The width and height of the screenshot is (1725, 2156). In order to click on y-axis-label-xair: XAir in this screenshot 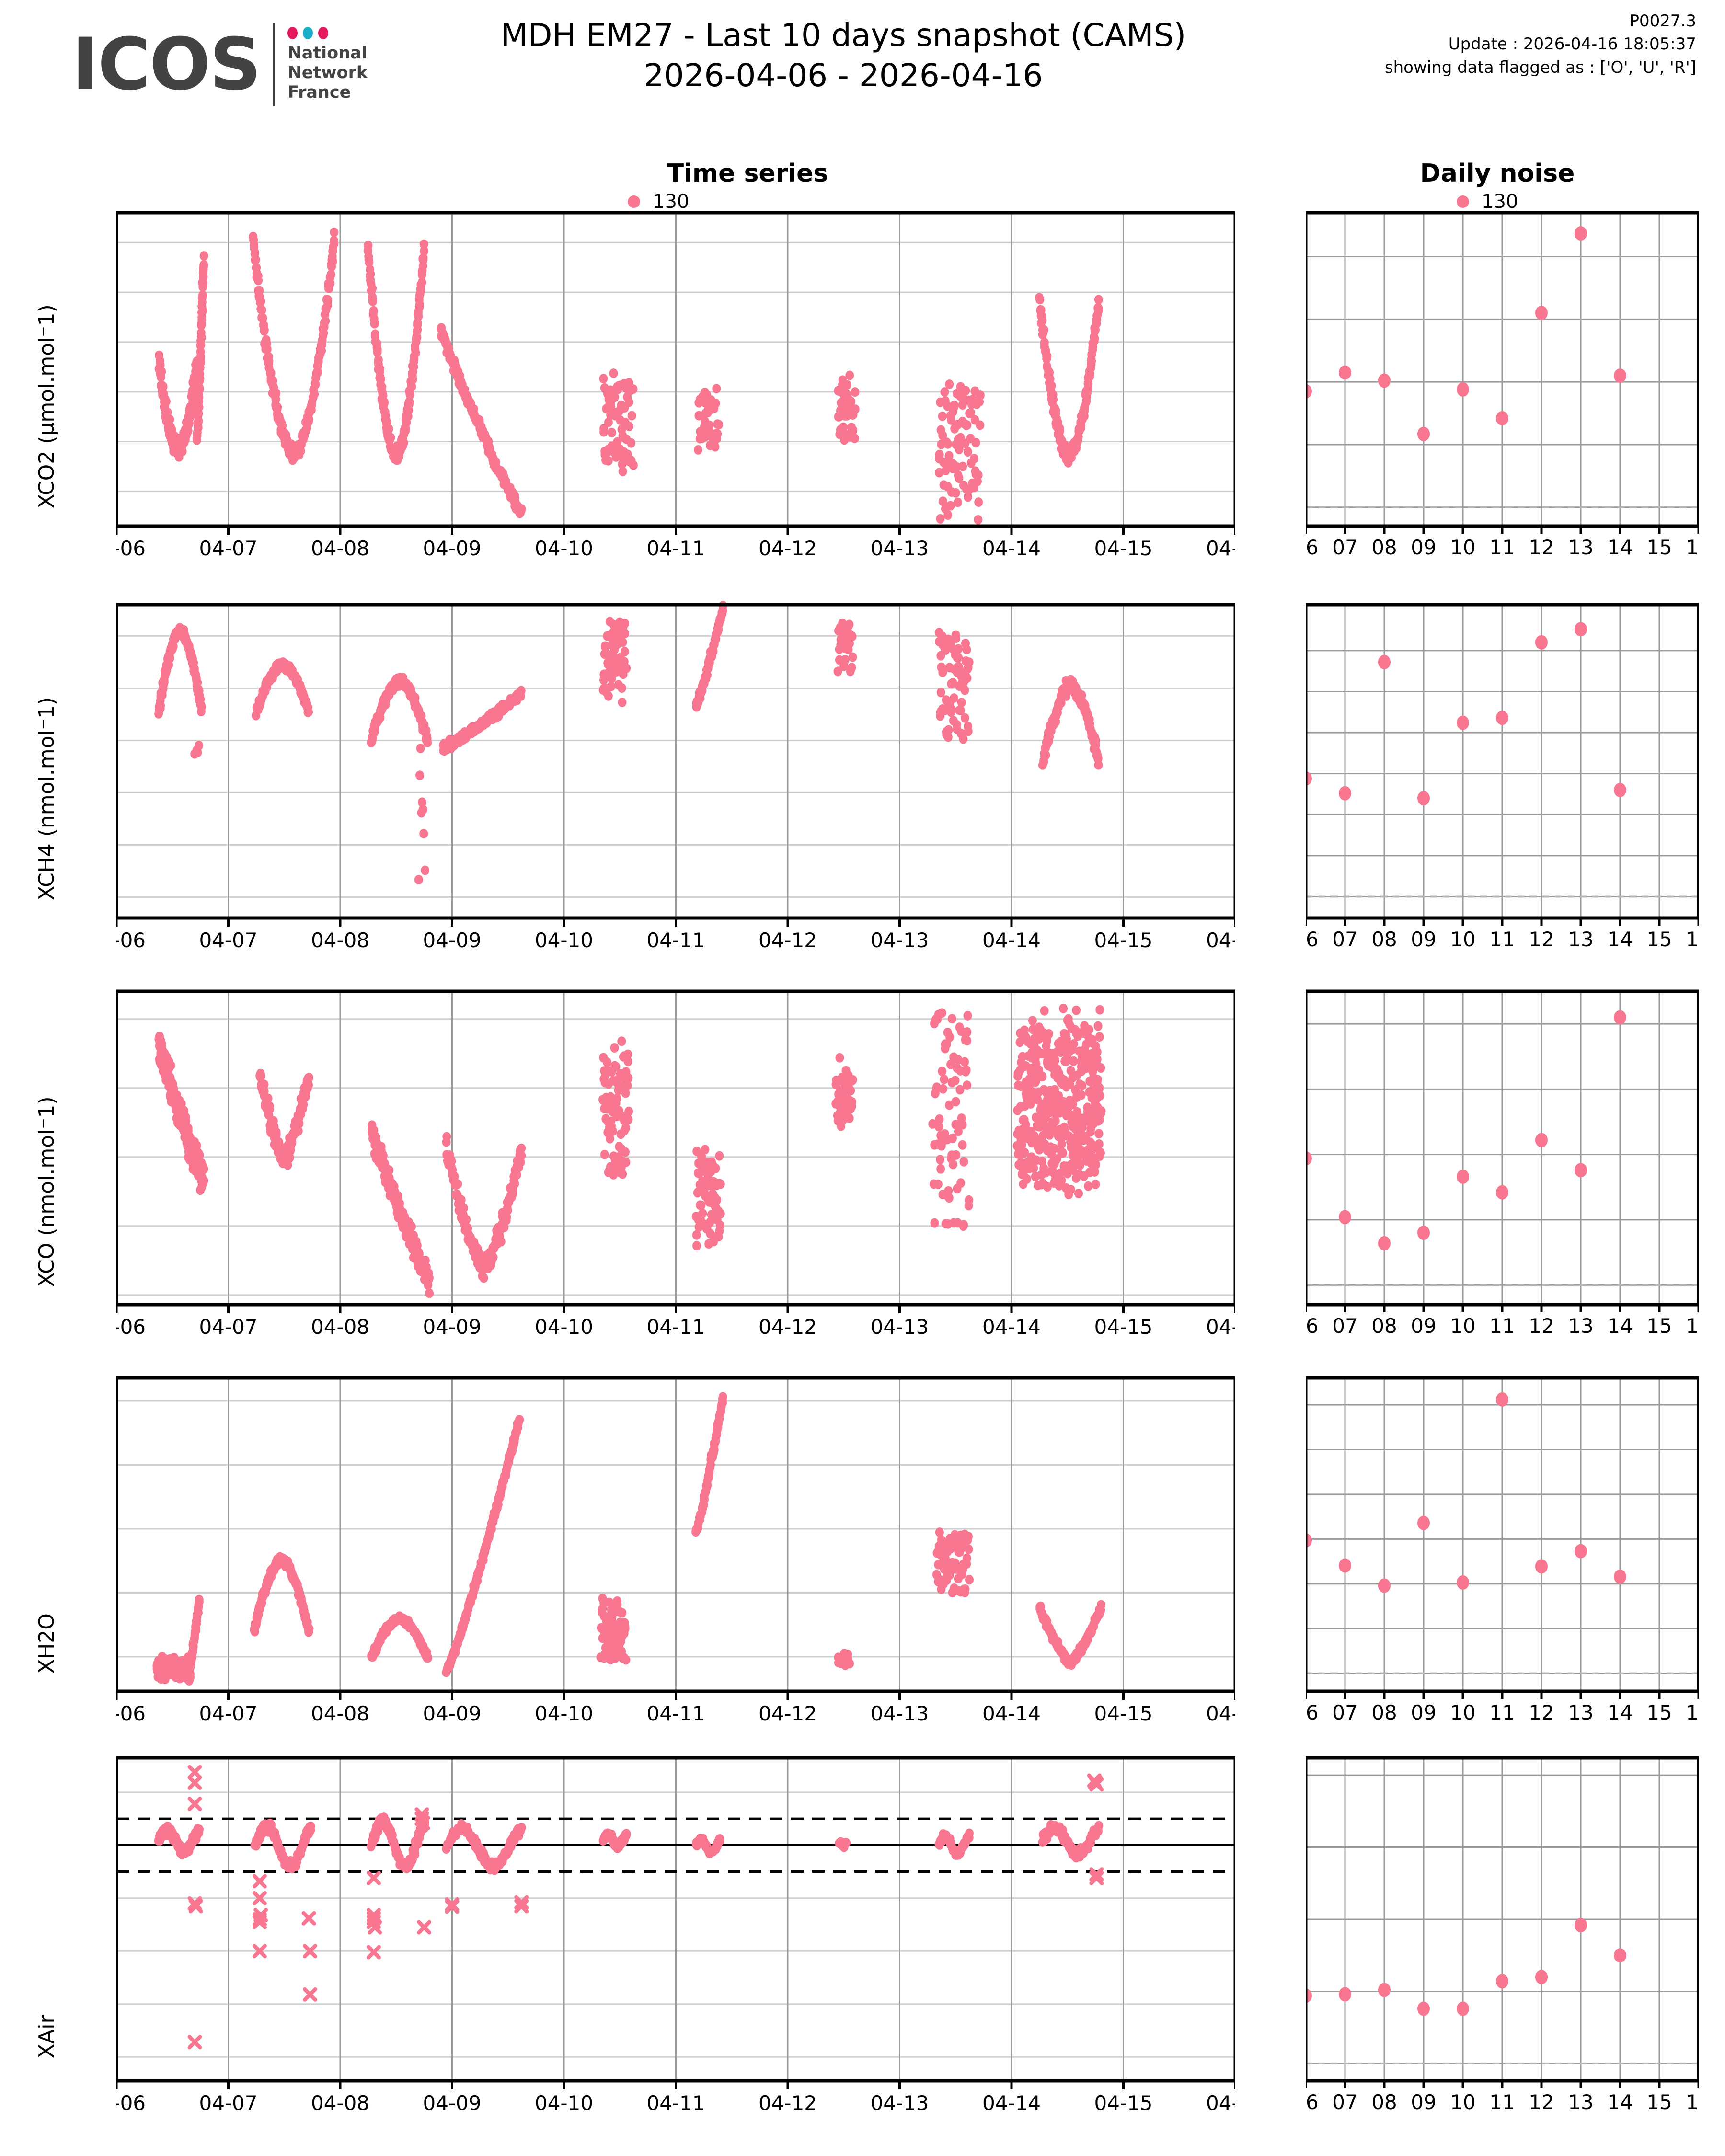, I will do `click(46, 2037)`.